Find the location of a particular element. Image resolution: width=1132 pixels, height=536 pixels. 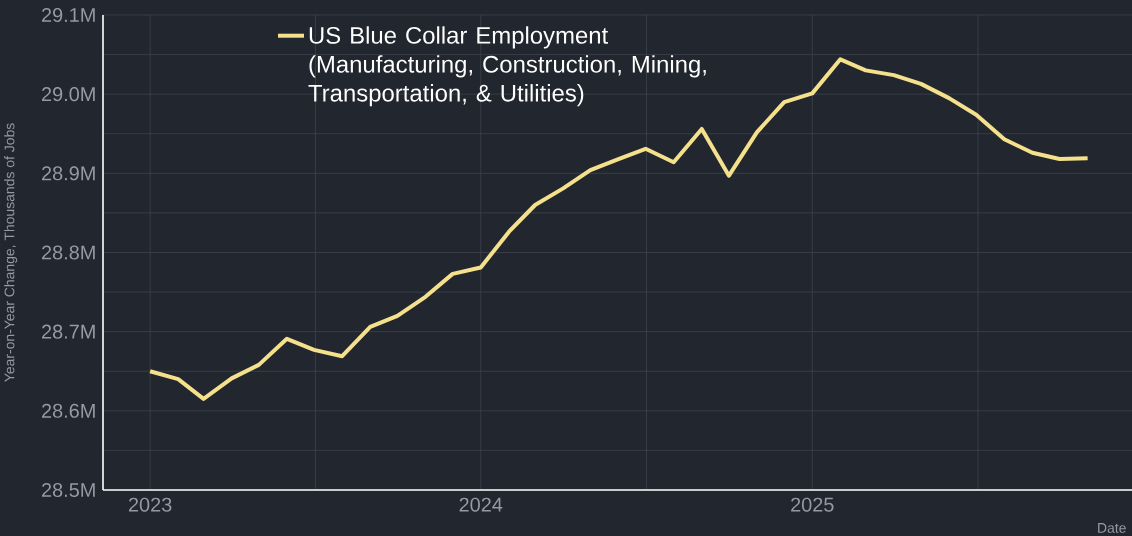

x-tick-label: 2025 is located at coordinates (812, 504).